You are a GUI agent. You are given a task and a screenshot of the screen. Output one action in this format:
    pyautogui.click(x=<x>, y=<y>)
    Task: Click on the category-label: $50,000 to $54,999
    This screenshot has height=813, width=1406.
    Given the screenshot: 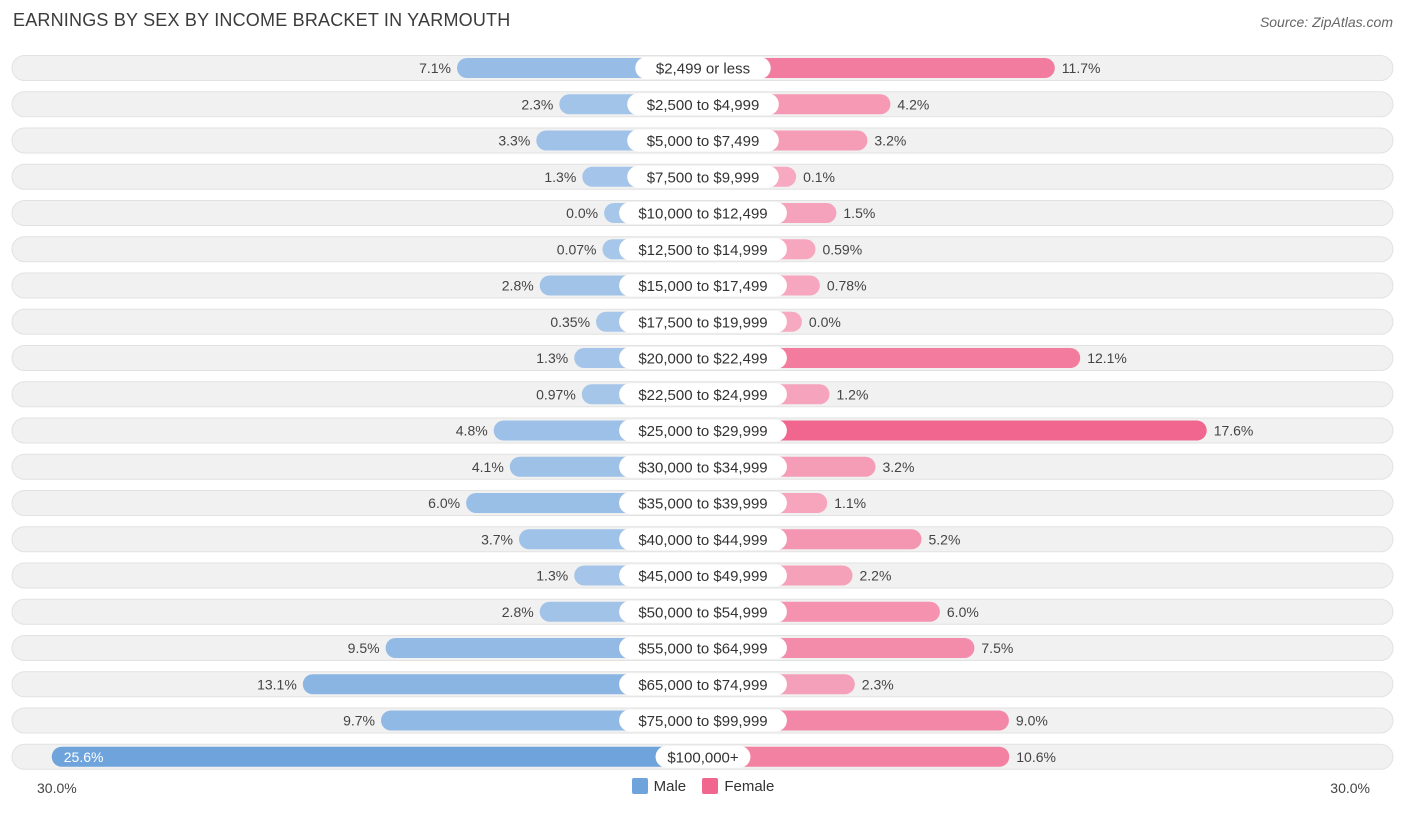 What is the action you would take?
    pyautogui.click(x=702, y=612)
    